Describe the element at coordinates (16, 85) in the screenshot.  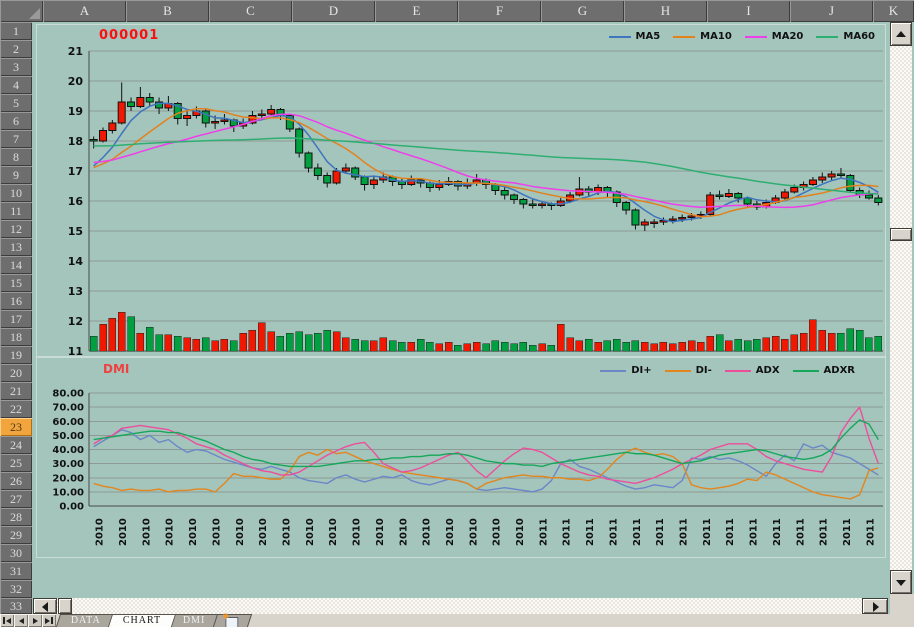
I see `row-header-4: 4` at that location.